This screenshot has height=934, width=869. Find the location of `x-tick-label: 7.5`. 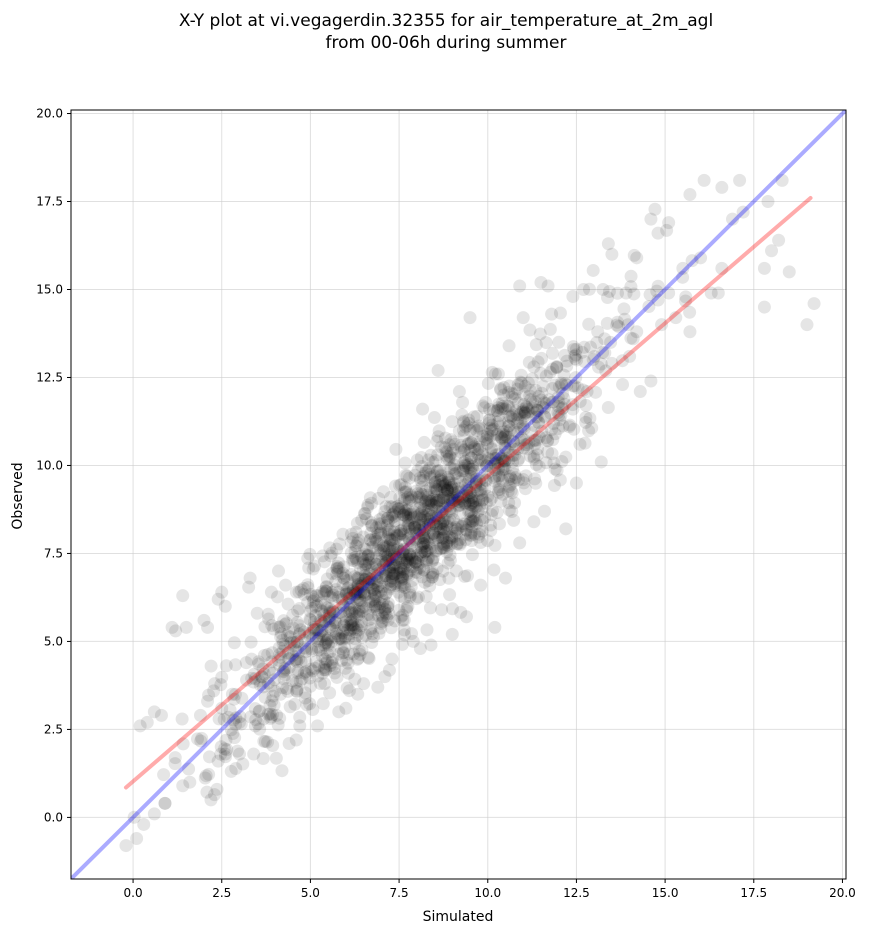

x-tick-label: 7.5 is located at coordinates (399, 893).